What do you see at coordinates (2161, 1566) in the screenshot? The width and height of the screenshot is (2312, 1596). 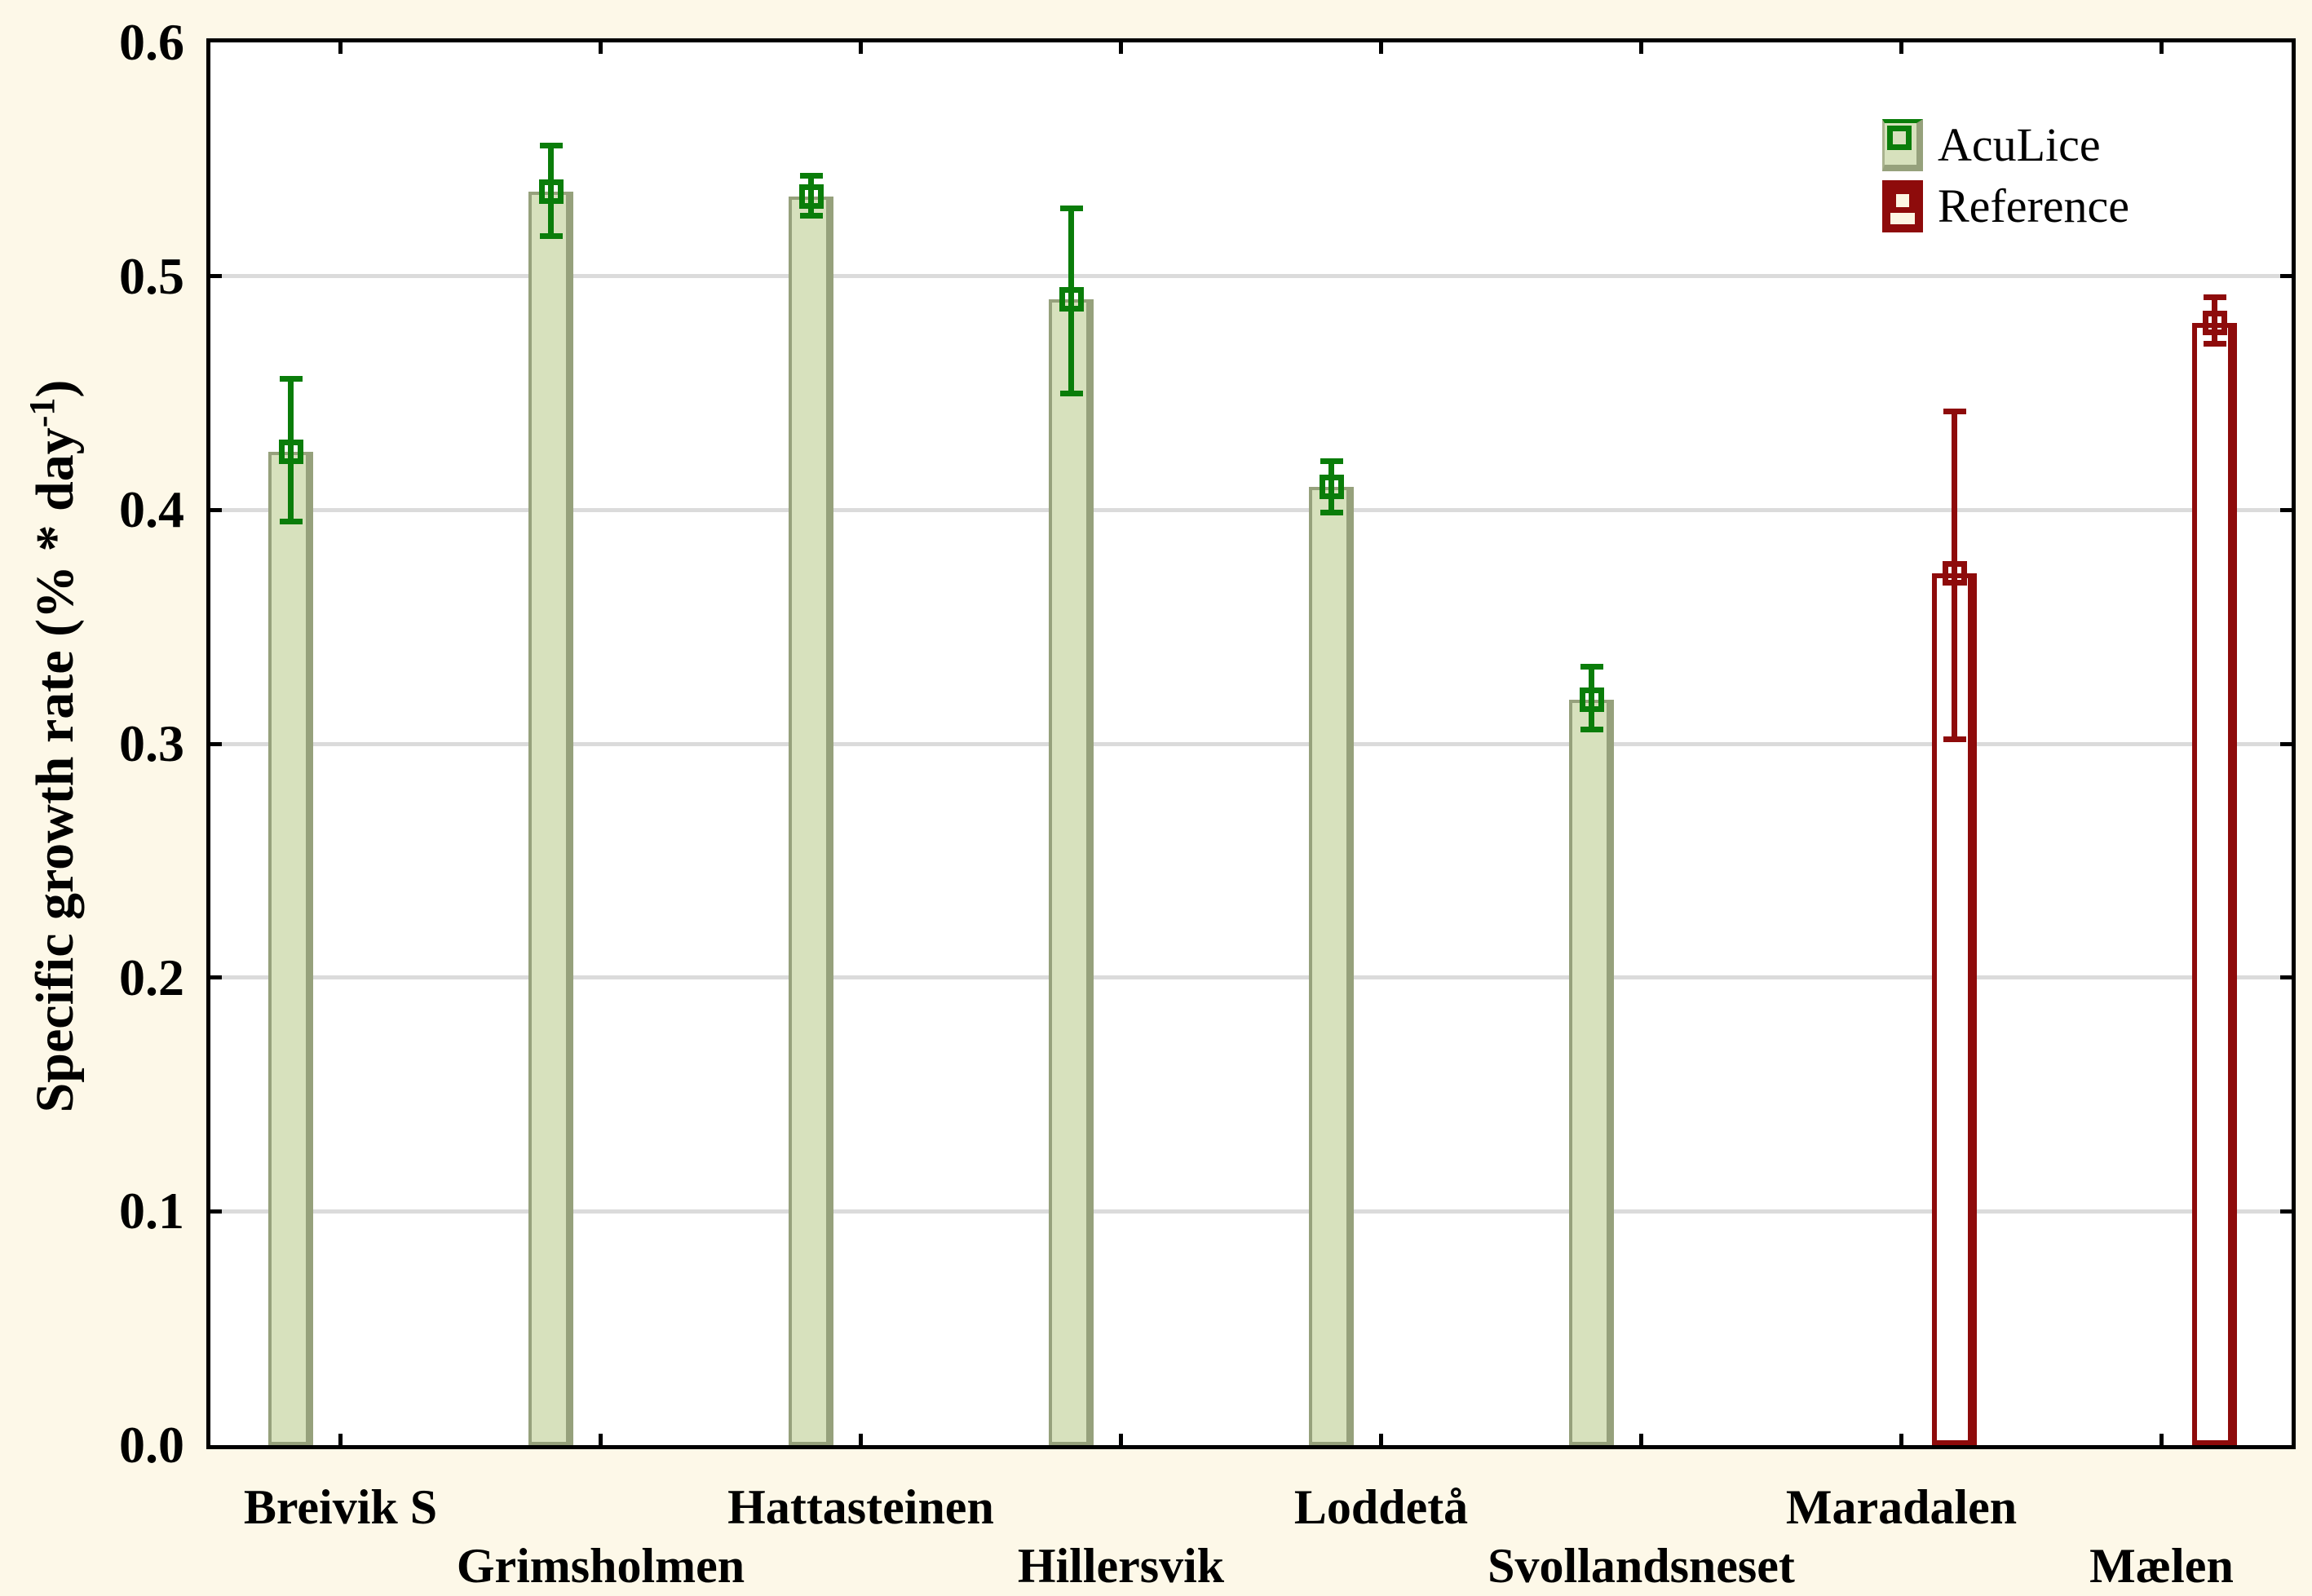 I see `x-label-m-len: Mælen` at bounding box center [2161, 1566].